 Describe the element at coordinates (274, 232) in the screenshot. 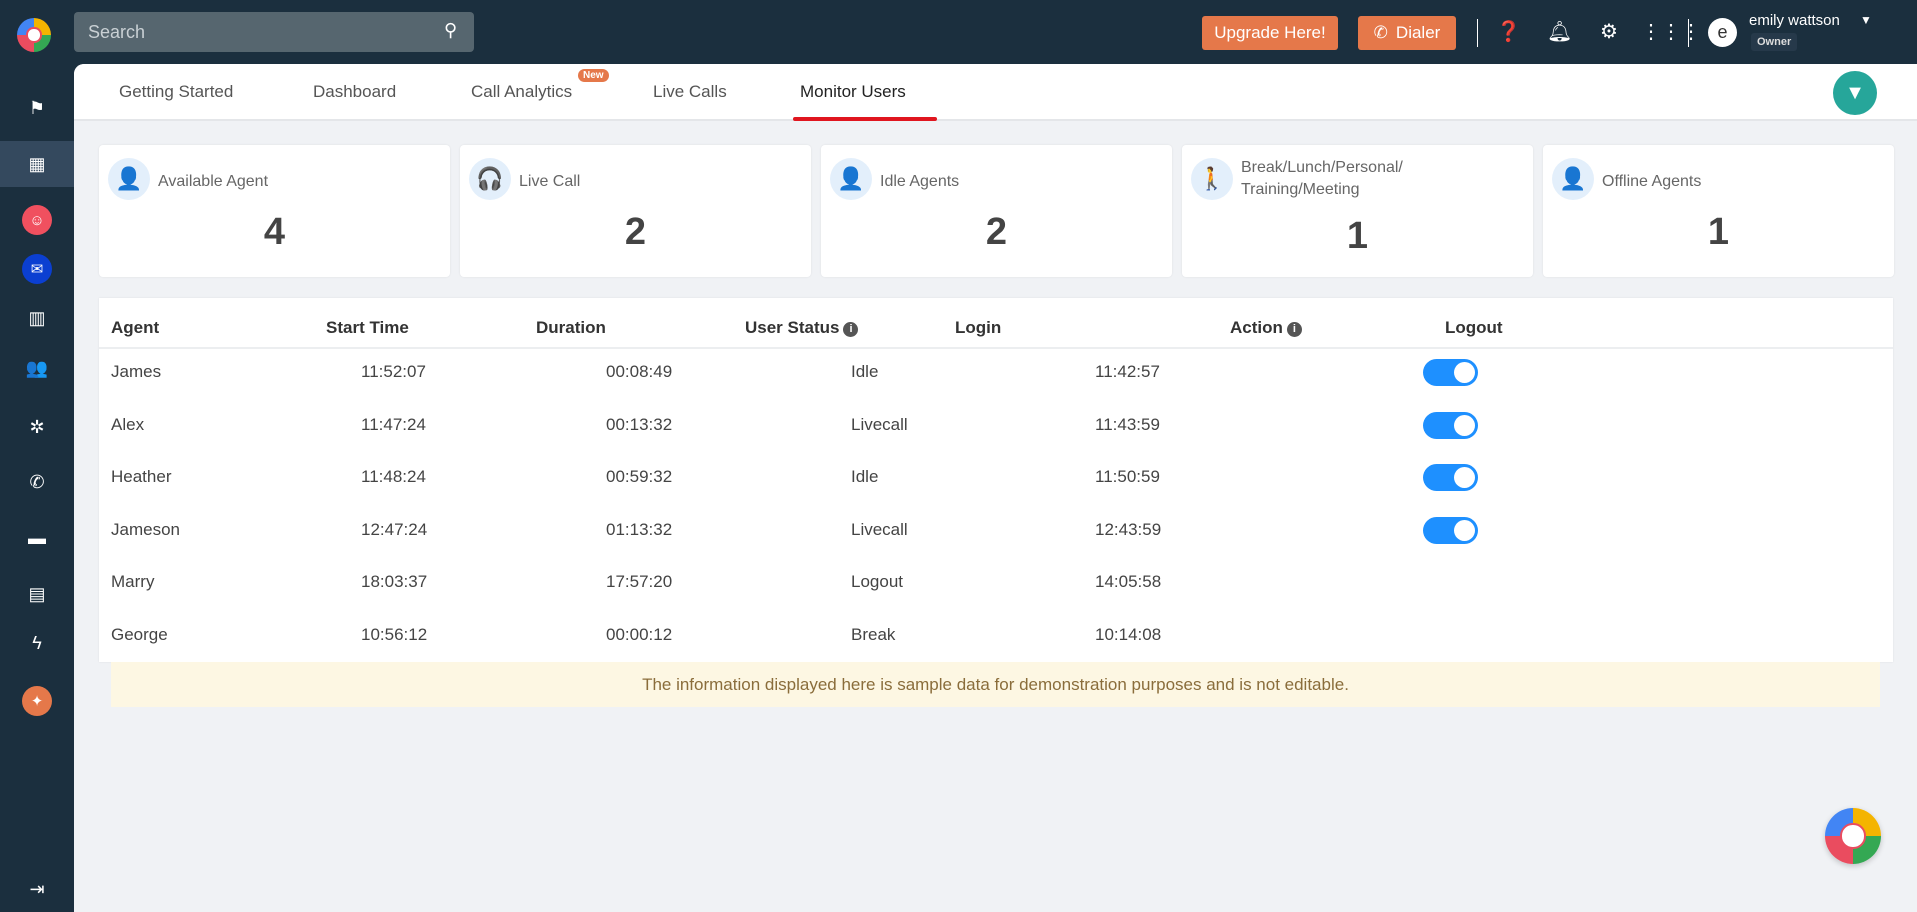

I see `stat-value: 4` at that location.